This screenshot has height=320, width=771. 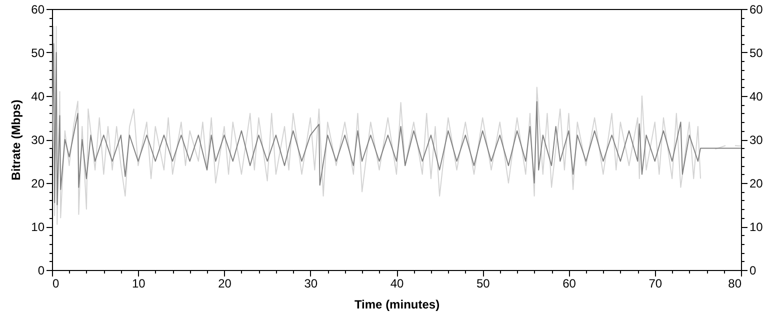 I want to click on x-tick-label: 10, so click(x=139, y=283).